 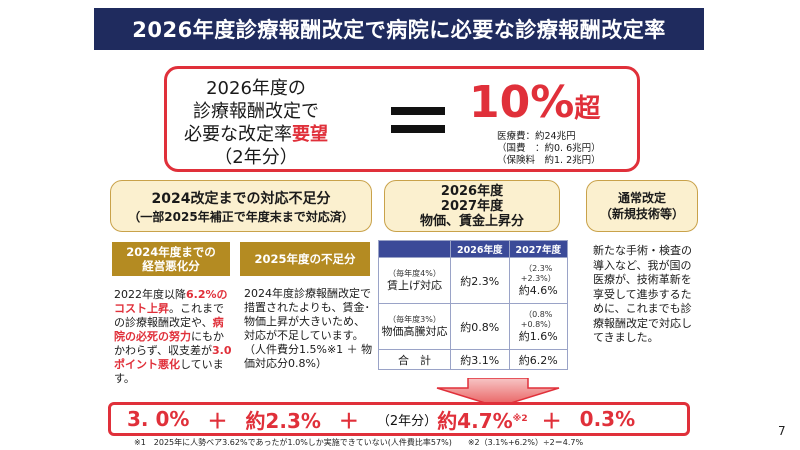 I want to click on shortfall-heading-box: 2024改定までの対応不足分 （一部2025年補正で年度末まで対応済）, so click(x=241, y=206).